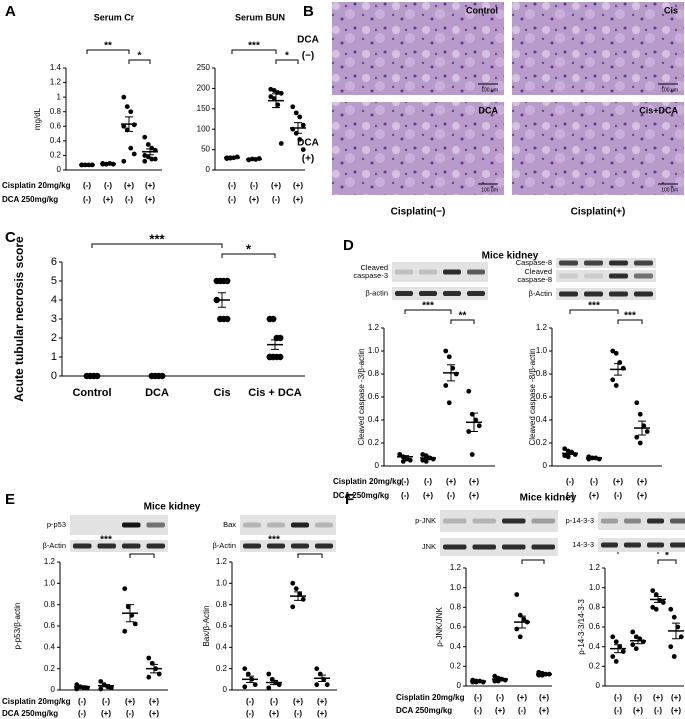  I want to click on treatment-label: DCA 250mg/kg, so click(30, 713).